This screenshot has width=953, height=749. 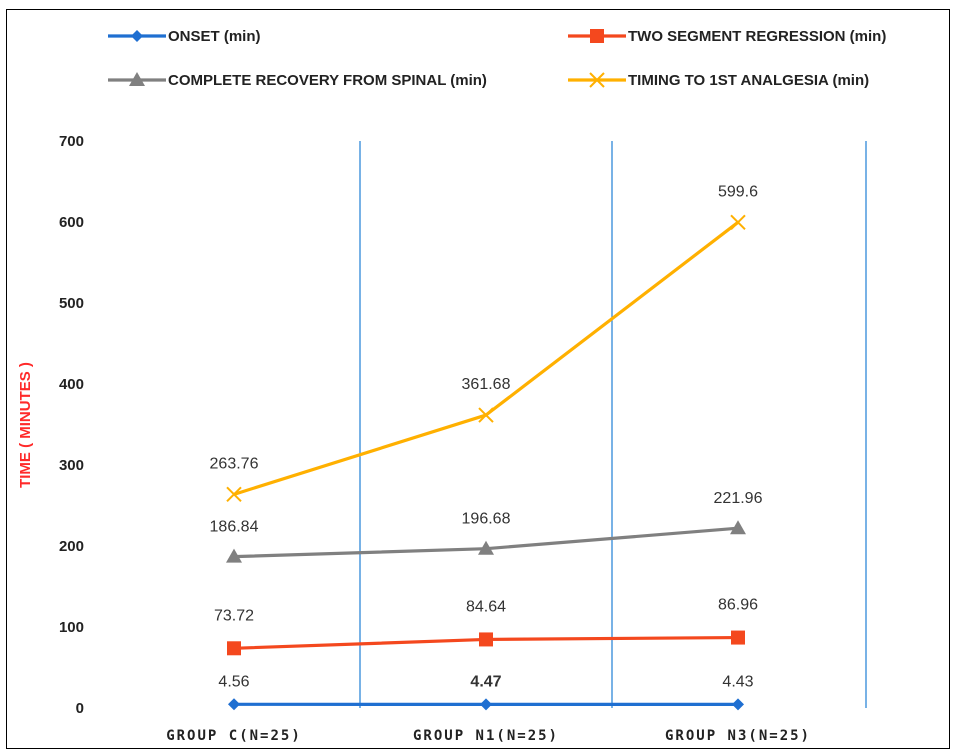 I want to click on y-tick-label: 700, so click(x=71, y=141).